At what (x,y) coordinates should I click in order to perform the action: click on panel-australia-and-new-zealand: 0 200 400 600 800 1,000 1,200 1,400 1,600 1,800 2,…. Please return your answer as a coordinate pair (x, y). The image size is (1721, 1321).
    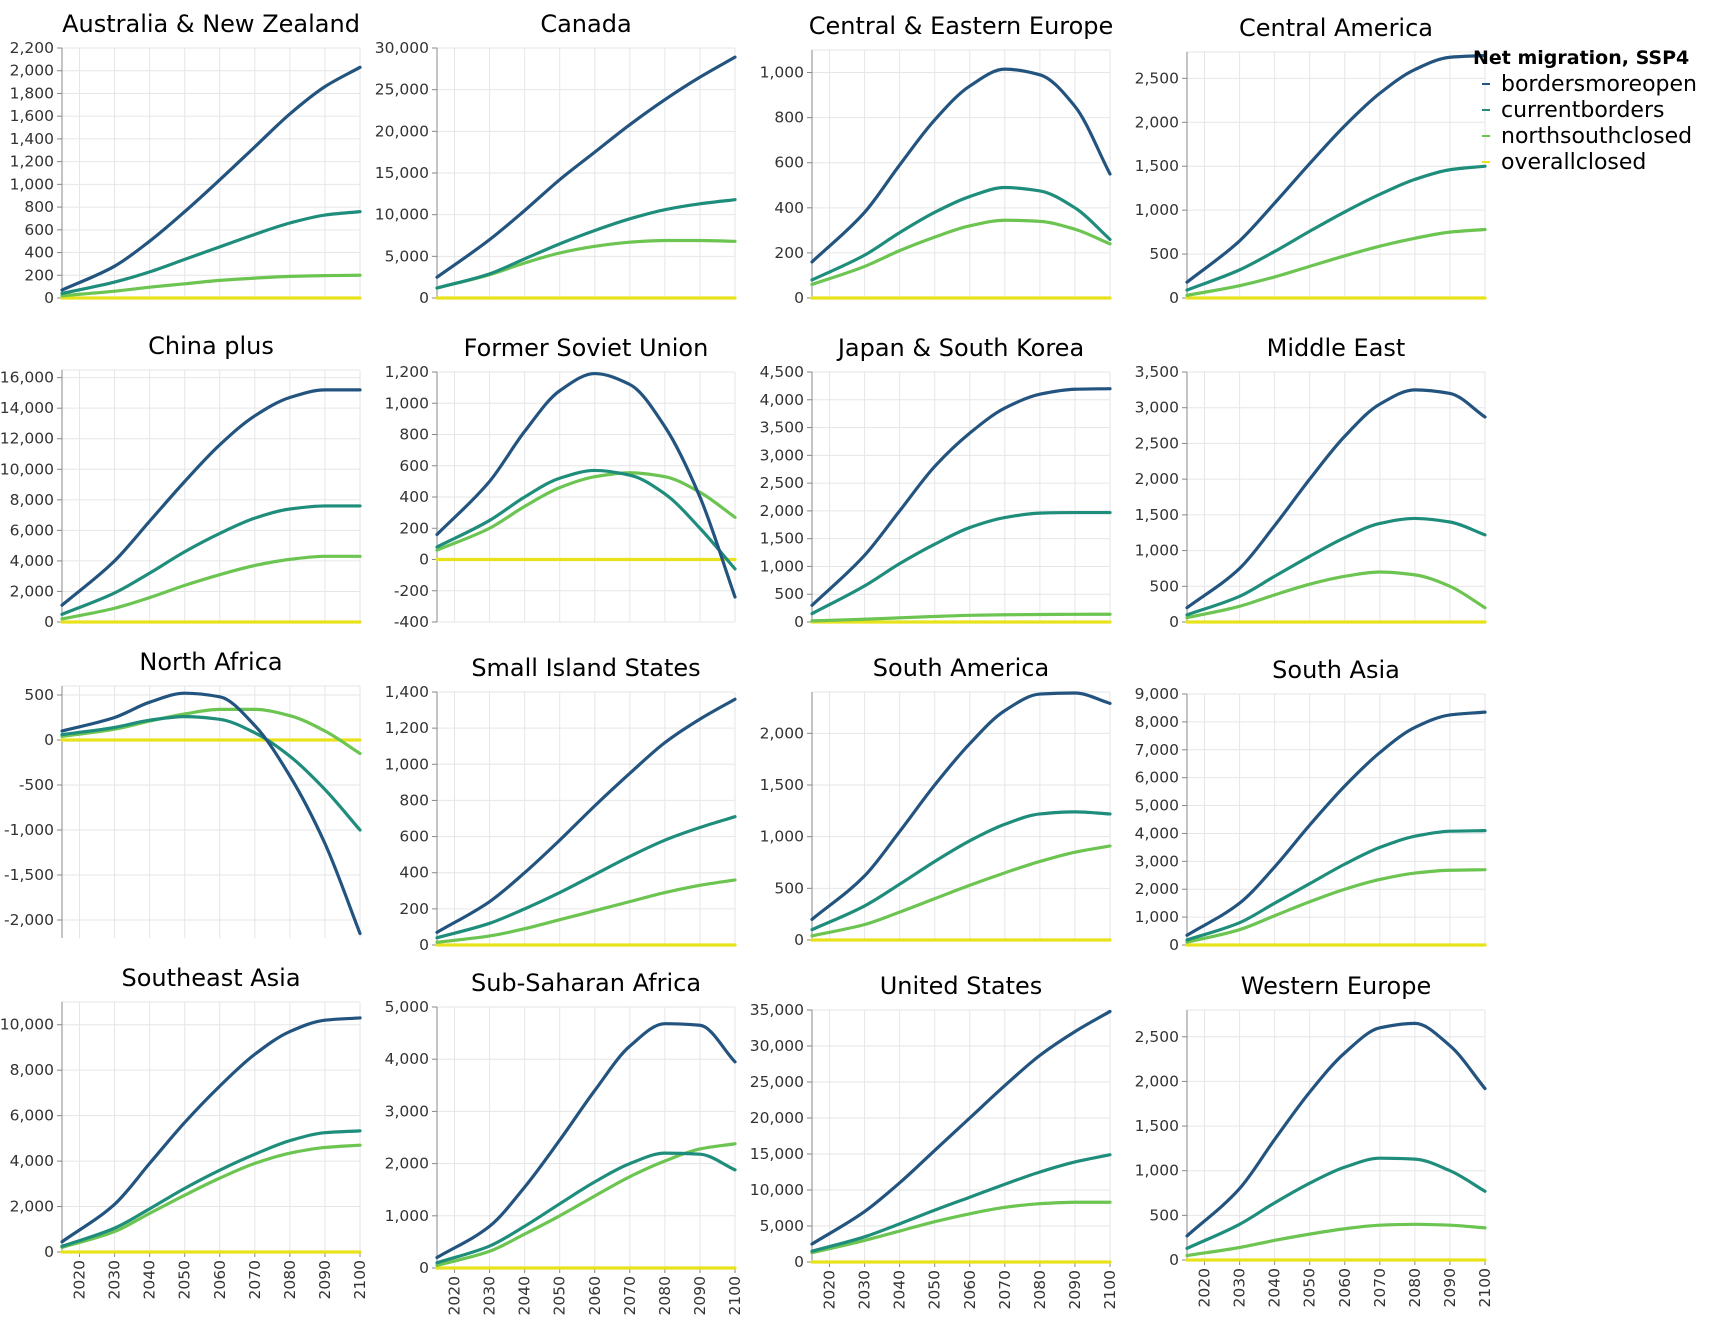
    Looking at the image, I should click on (186, 158).